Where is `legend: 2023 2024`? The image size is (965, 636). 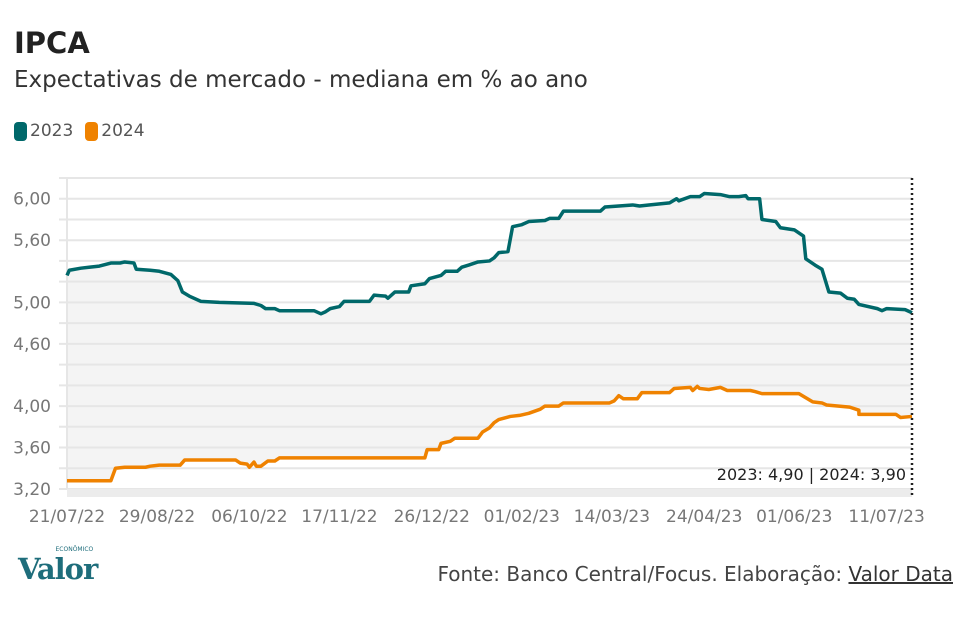 legend: 2023 2024 is located at coordinates (79, 131).